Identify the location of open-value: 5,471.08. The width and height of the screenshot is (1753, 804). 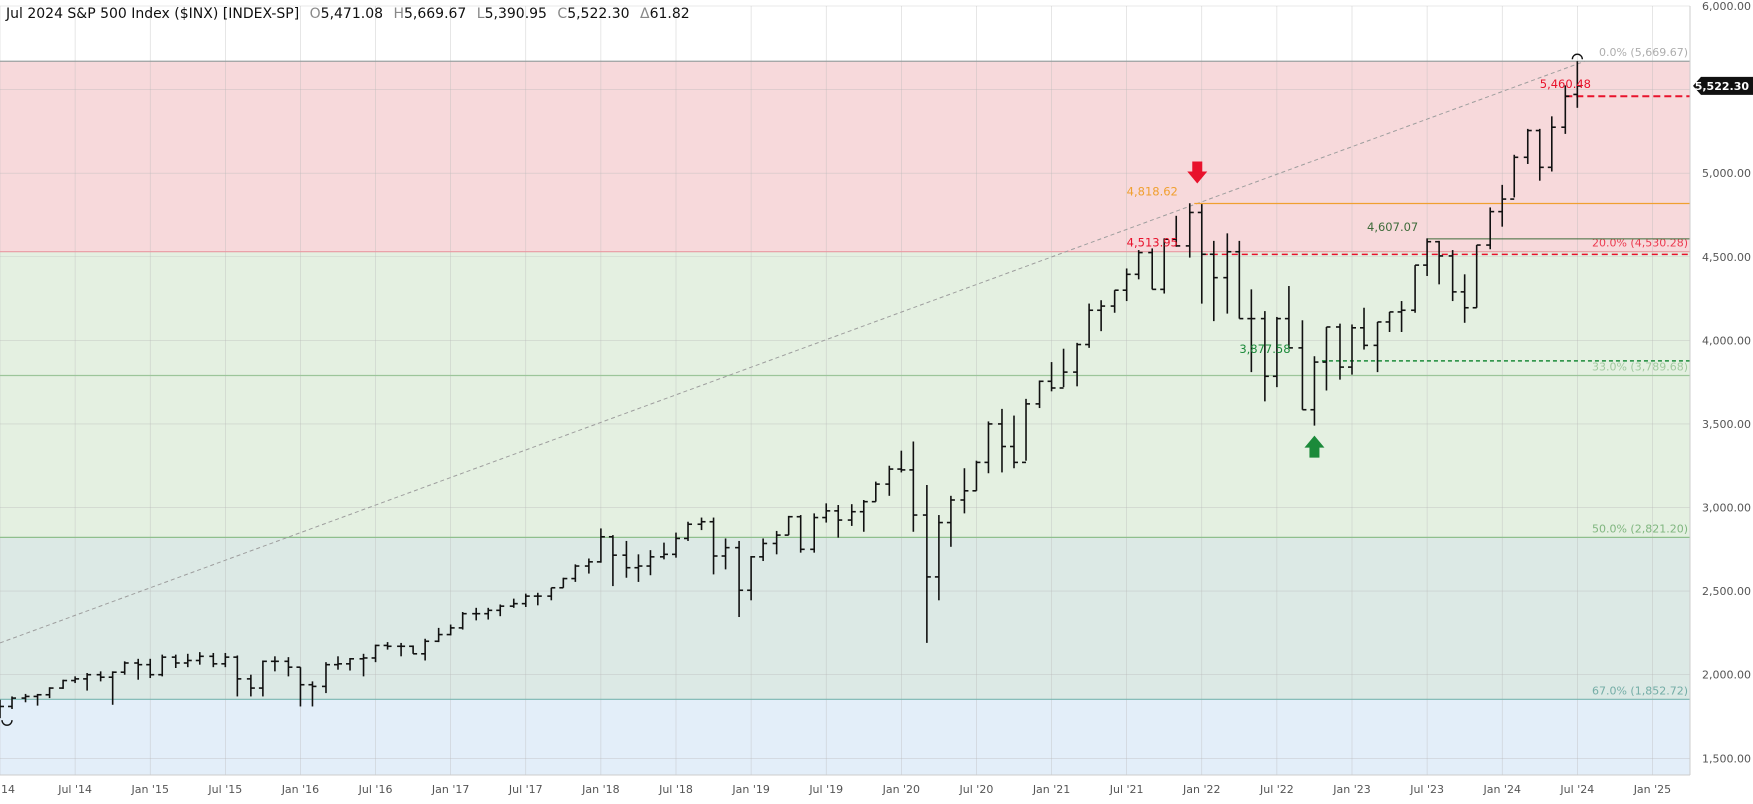
(352, 14).